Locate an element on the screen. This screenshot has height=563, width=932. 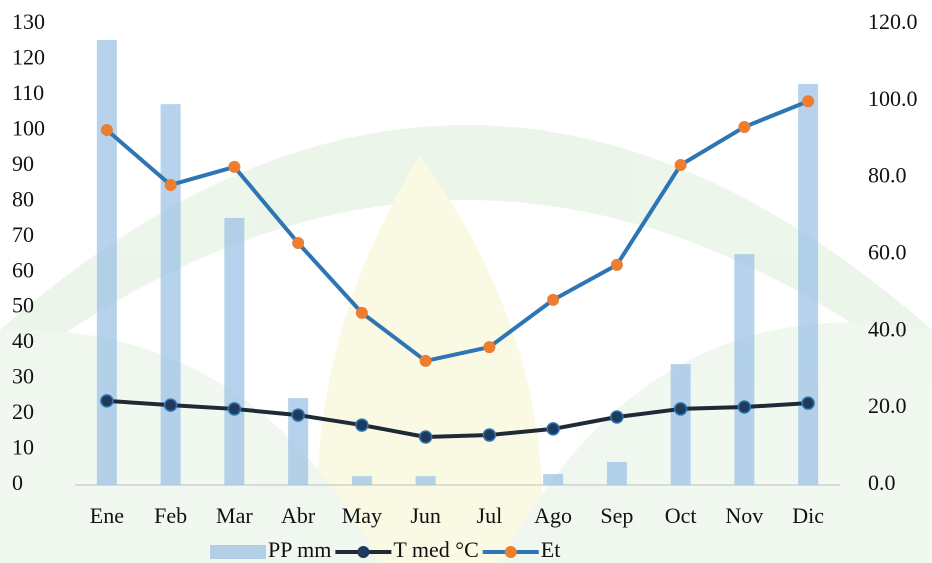
x-tick-label: Ene is located at coordinates (107, 515).